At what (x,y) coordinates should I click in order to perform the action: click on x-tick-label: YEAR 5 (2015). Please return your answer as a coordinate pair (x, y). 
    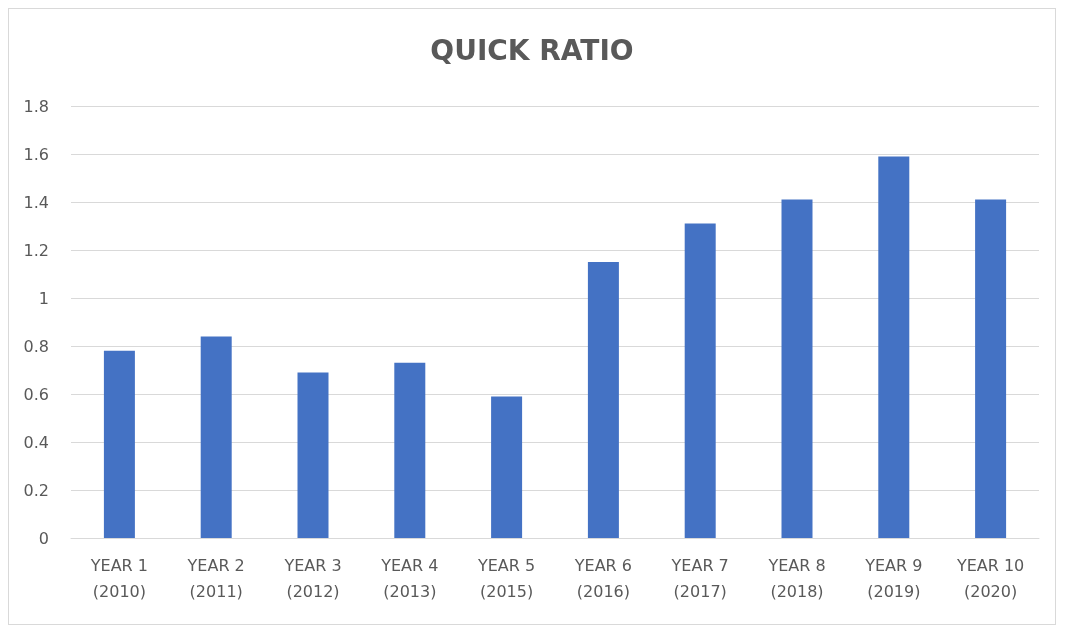
    Looking at the image, I should click on (506, 578).